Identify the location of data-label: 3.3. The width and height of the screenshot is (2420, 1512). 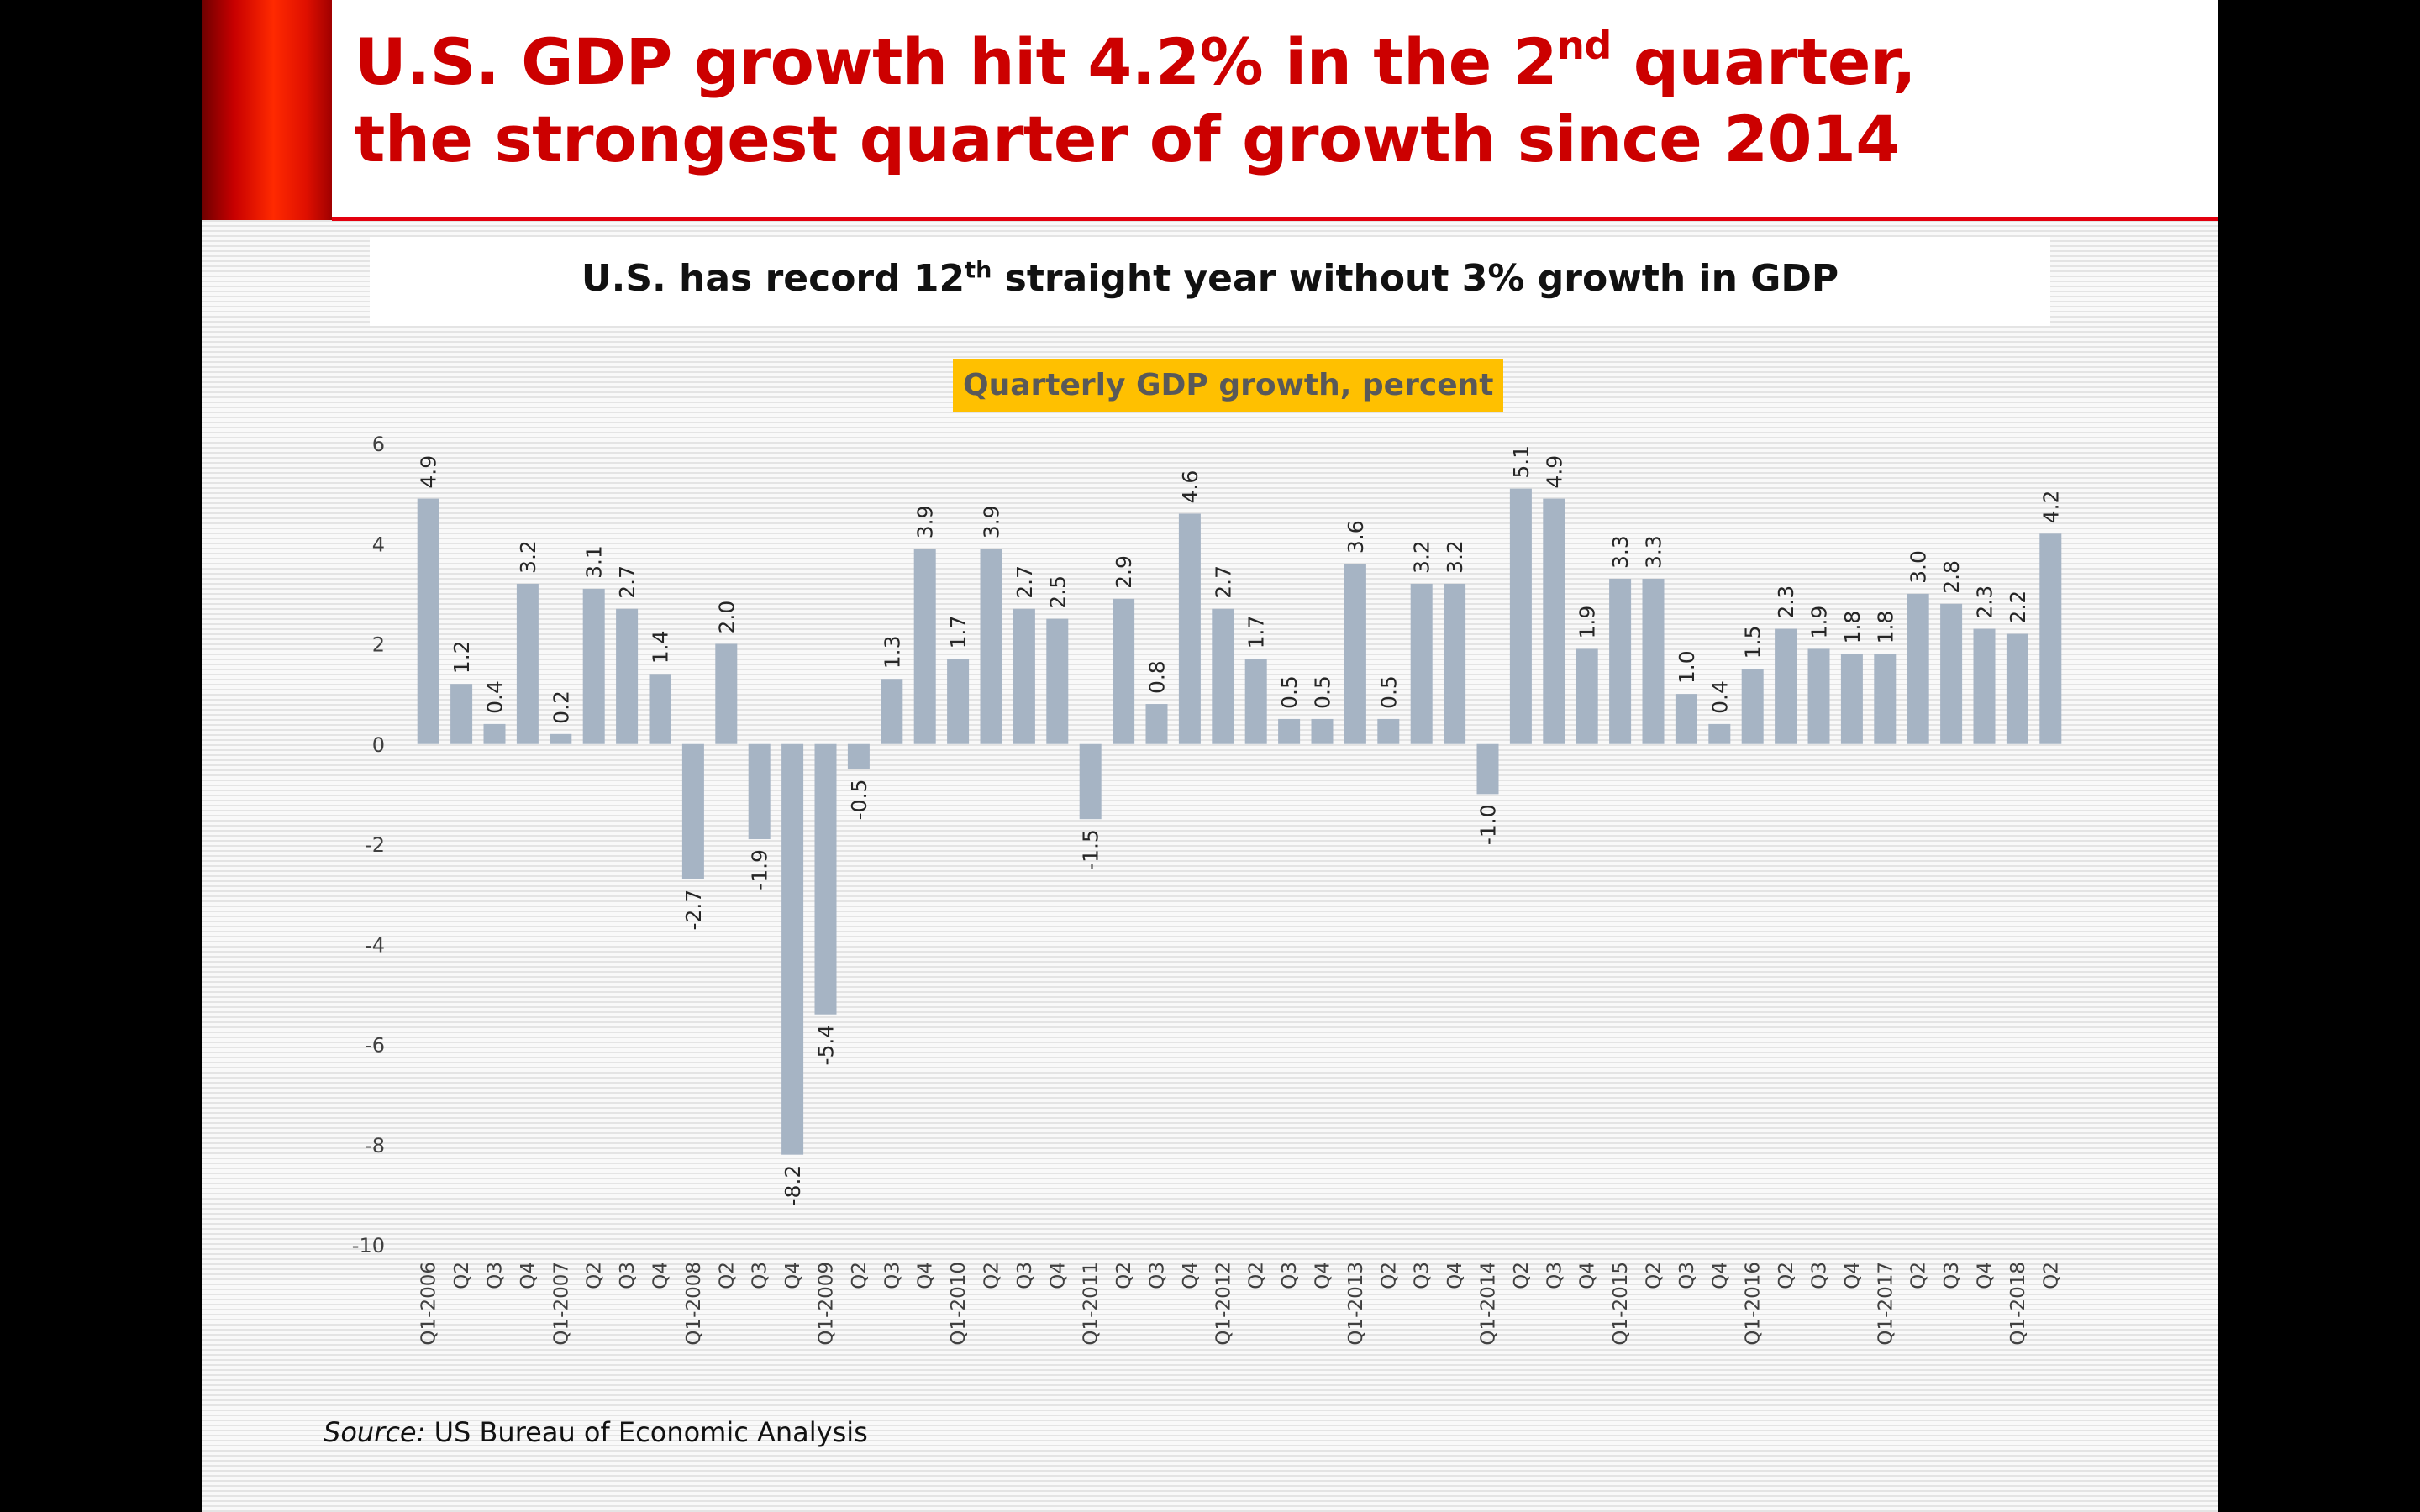
(1654, 552).